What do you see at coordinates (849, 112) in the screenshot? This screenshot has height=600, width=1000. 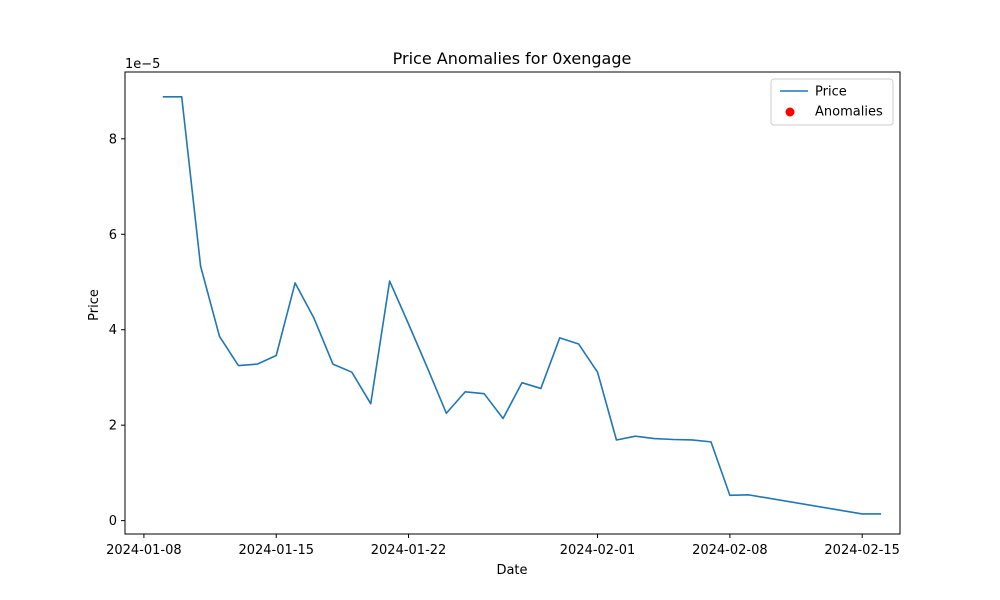 I see `legend-label-anomalies: Anomalies` at bounding box center [849, 112].